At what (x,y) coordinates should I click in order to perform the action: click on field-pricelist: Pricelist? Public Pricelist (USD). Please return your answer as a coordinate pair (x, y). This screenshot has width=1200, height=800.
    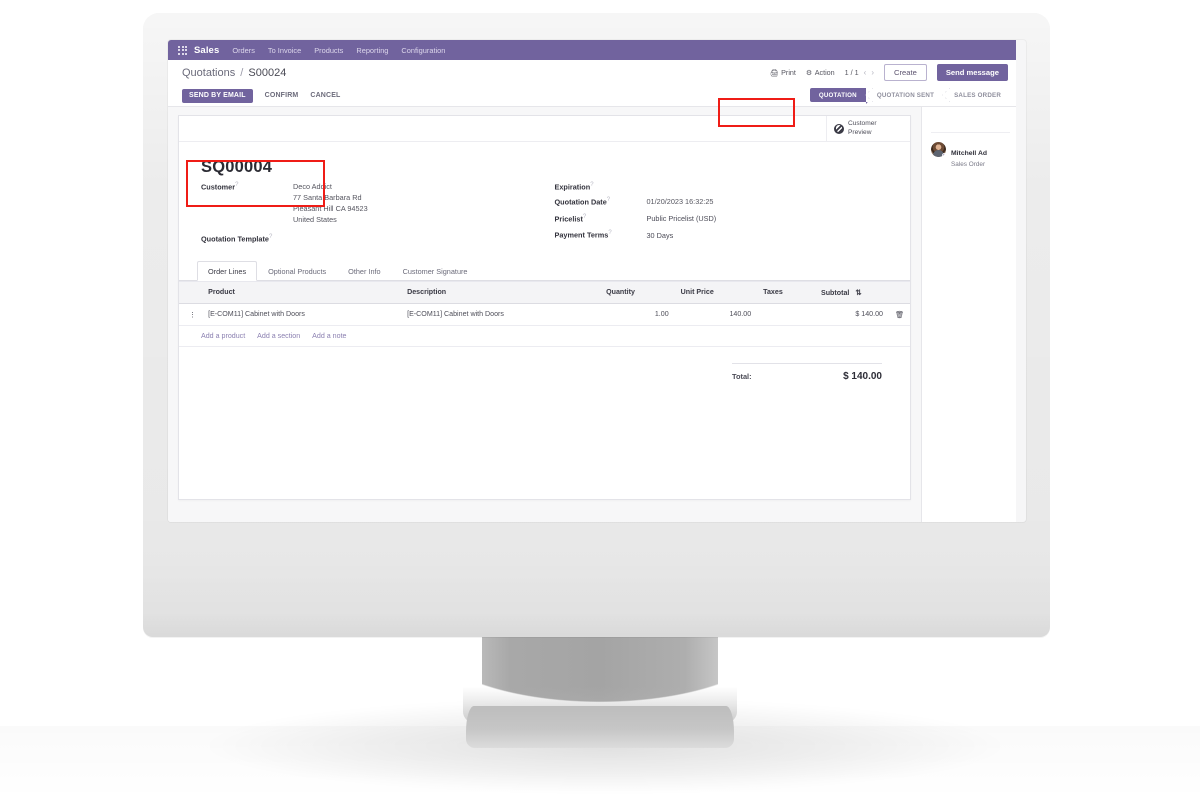
    Looking at the image, I should click on (733, 218).